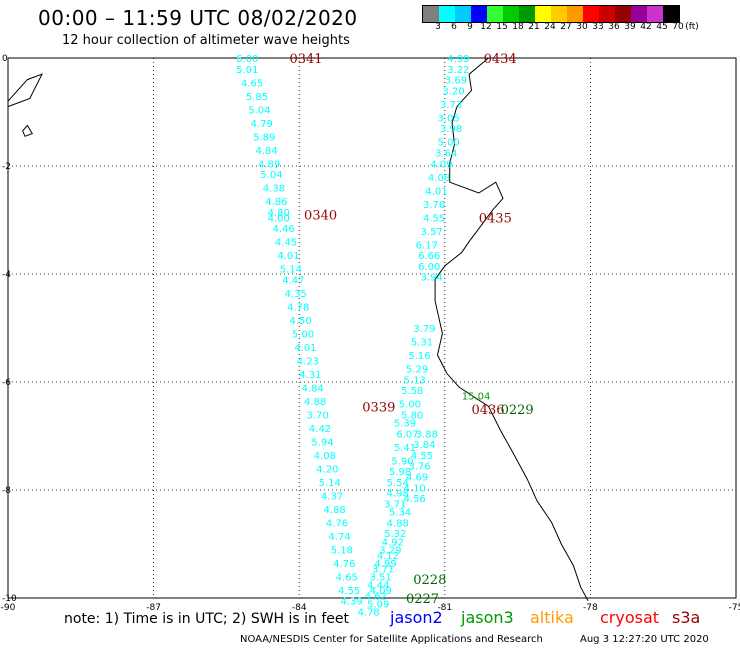 This screenshot has width=740, height=650. Describe the element at coordinates (644, 639) in the screenshot. I see `generated-timestamp: Aug 3 12:27:20 UTC 2020` at that location.